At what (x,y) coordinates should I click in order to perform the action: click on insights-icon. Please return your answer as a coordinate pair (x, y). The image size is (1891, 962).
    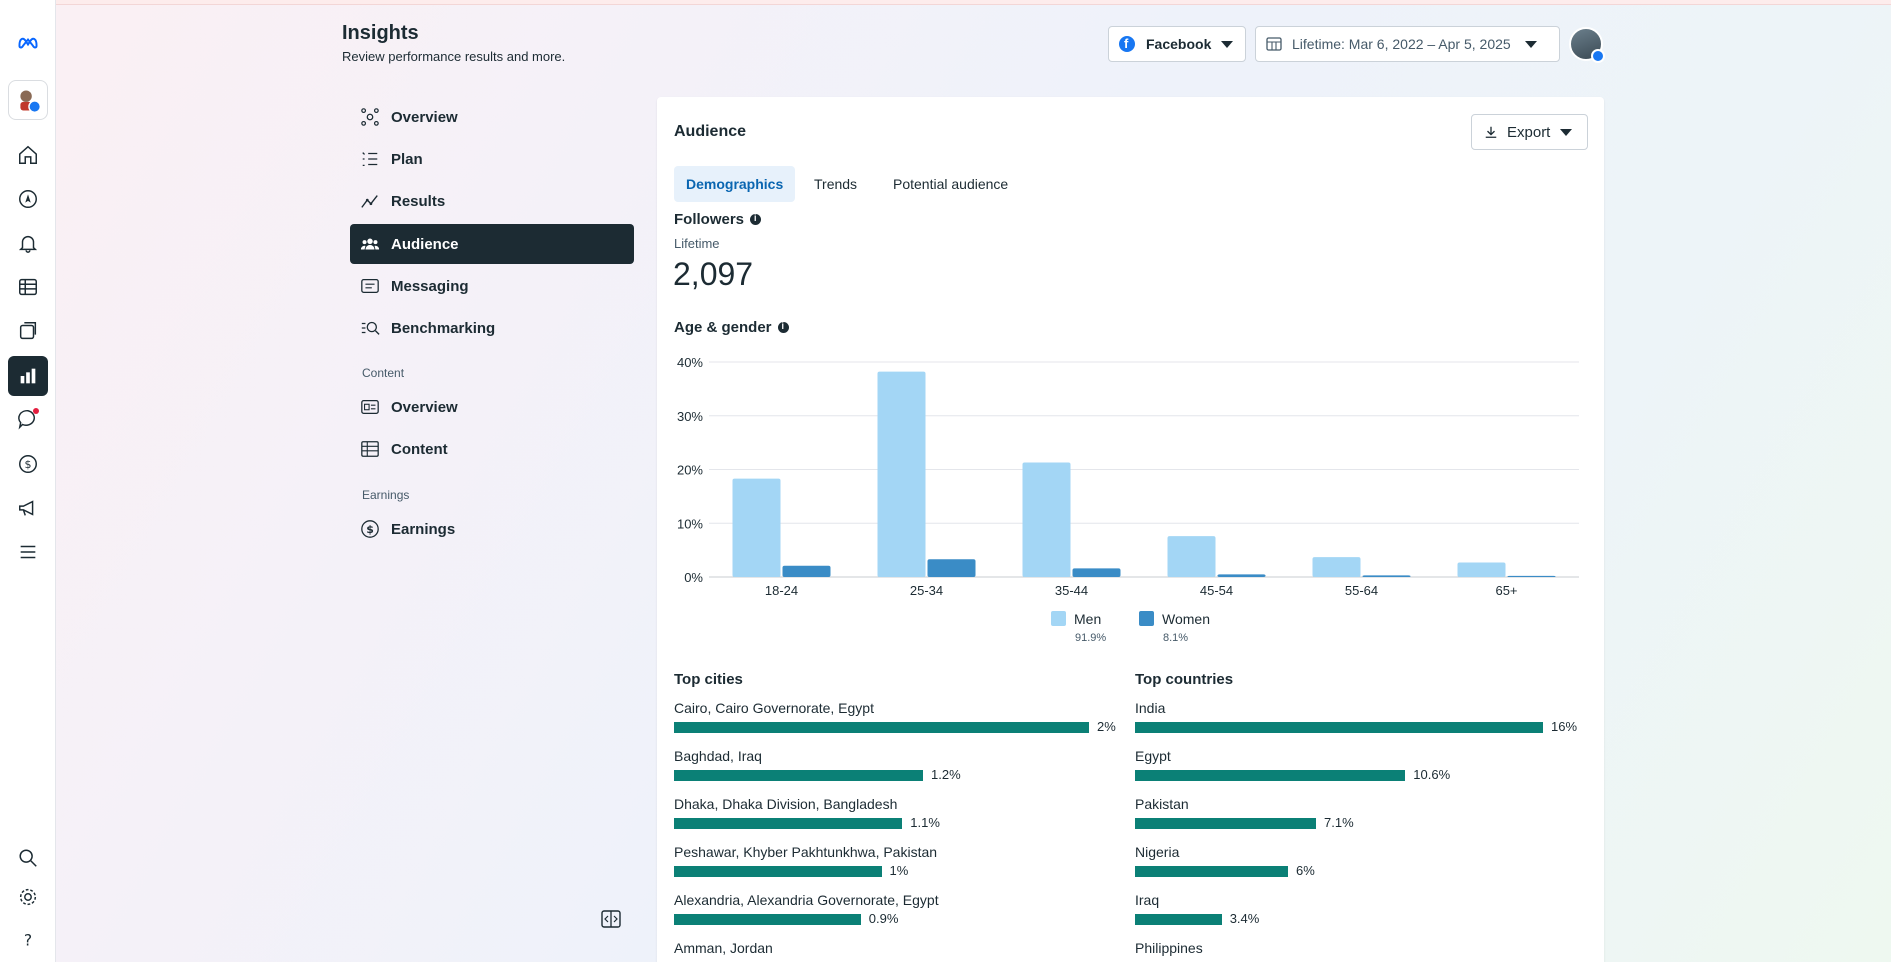
    Looking at the image, I should click on (28, 376).